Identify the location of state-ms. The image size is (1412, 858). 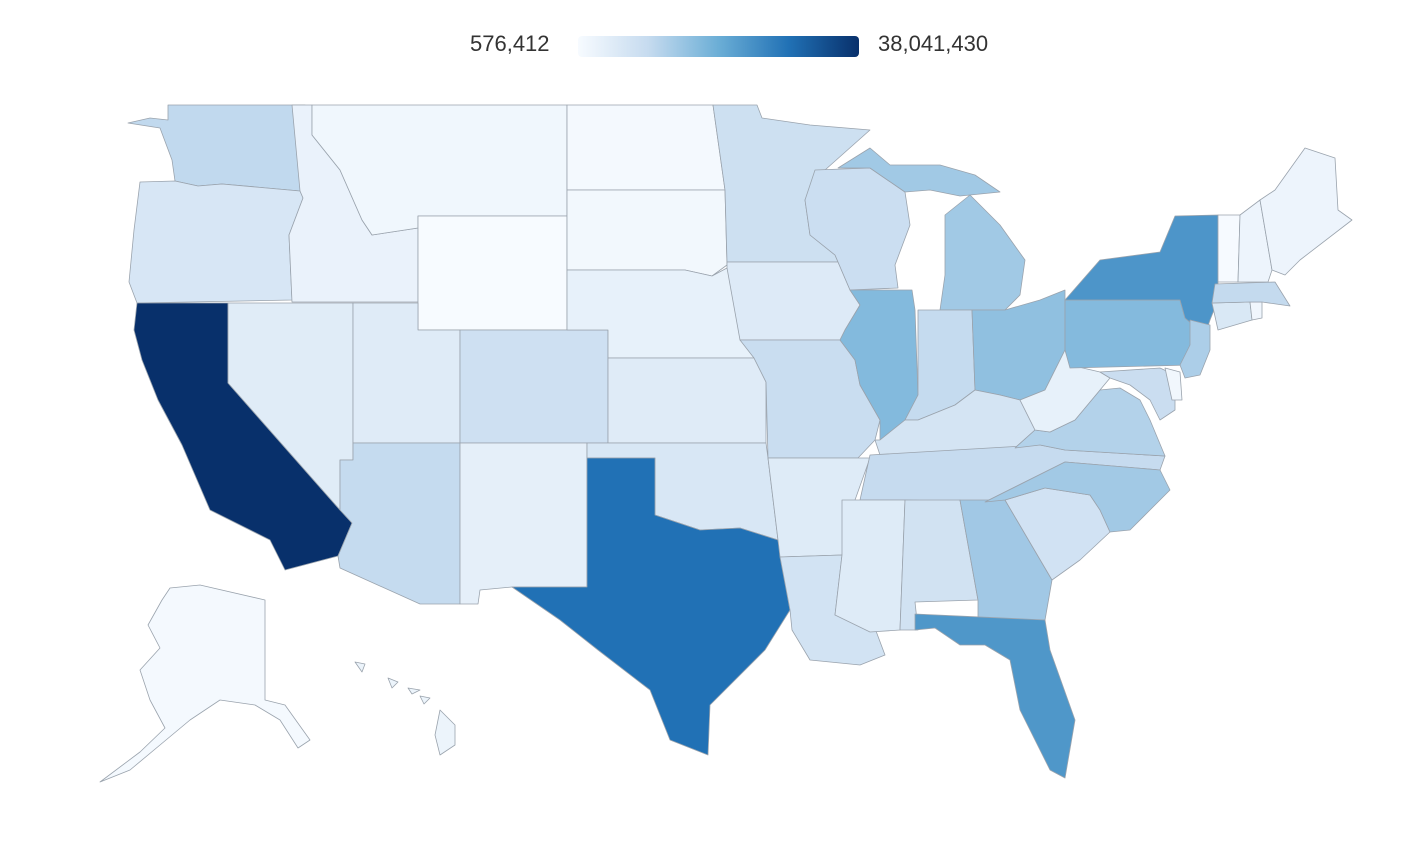
(870, 566).